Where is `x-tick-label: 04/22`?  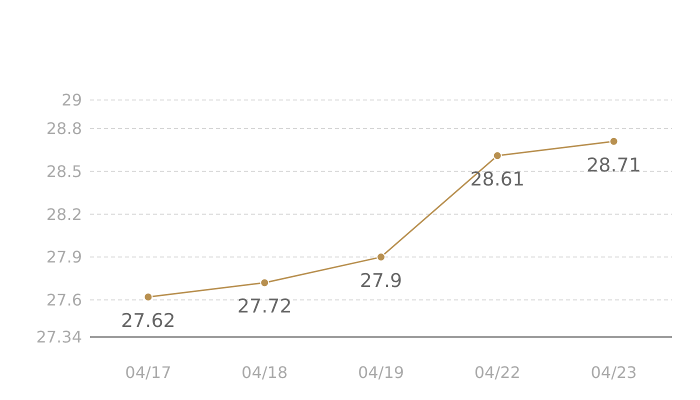 x-tick-label: 04/22 is located at coordinates (497, 372).